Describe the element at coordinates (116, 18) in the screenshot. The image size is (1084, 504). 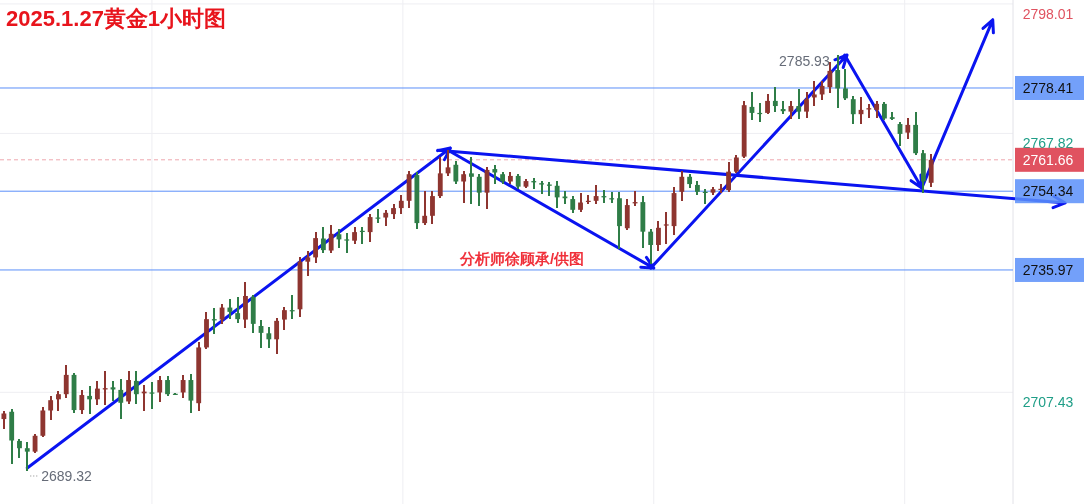
I see `chart-title: 2025.1.27黄金1小时图` at that location.